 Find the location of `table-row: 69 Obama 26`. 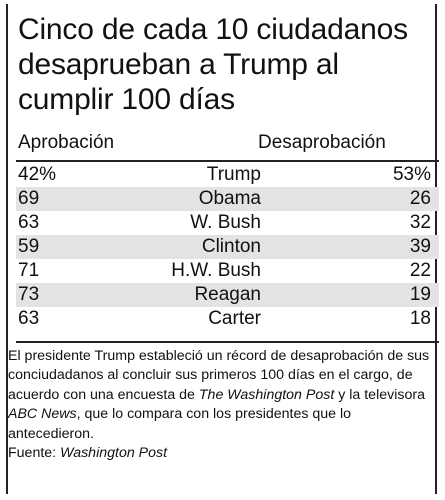

table-row: 69 Obama 26 is located at coordinates (227, 199).